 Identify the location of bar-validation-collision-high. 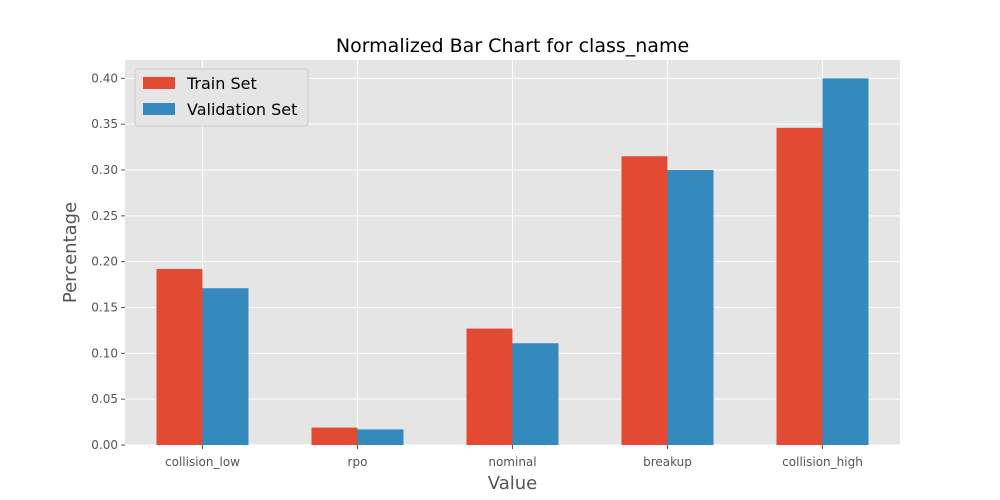
(845, 261).